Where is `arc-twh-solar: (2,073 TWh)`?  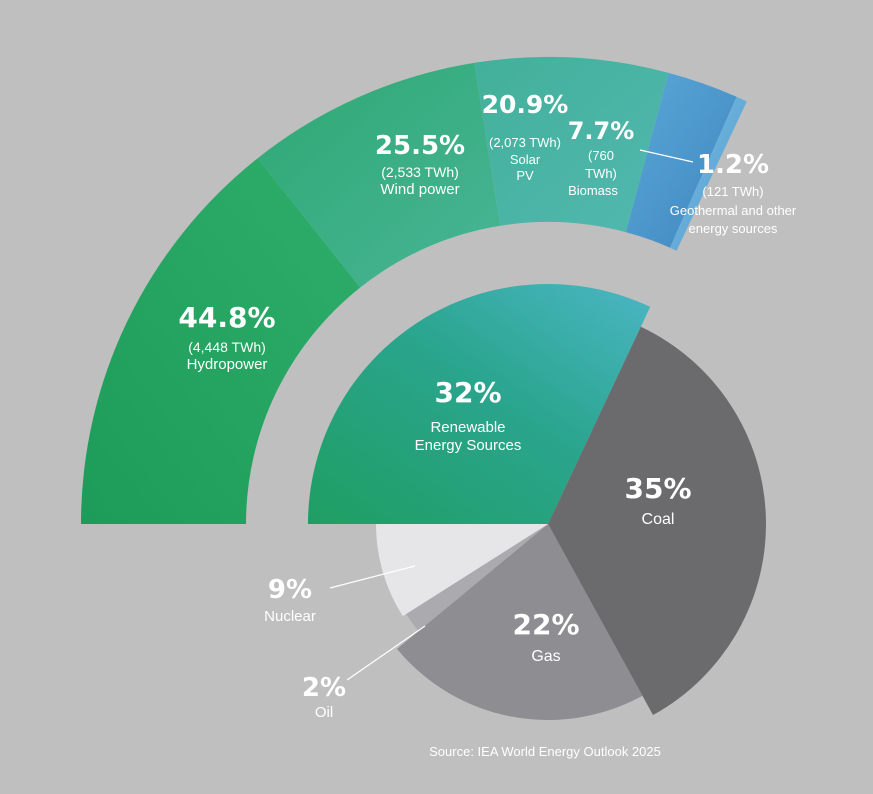 arc-twh-solar: (2,073 TWh) is located at coordinates (525, 142).